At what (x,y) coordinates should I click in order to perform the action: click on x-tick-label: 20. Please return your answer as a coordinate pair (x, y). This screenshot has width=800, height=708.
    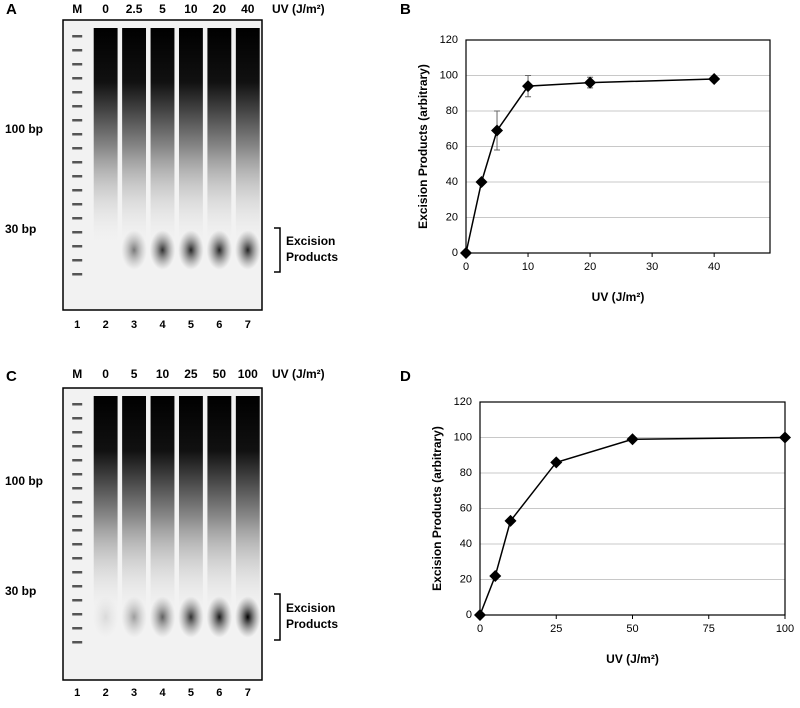
    Looking at the image, I should click on (590, 267).